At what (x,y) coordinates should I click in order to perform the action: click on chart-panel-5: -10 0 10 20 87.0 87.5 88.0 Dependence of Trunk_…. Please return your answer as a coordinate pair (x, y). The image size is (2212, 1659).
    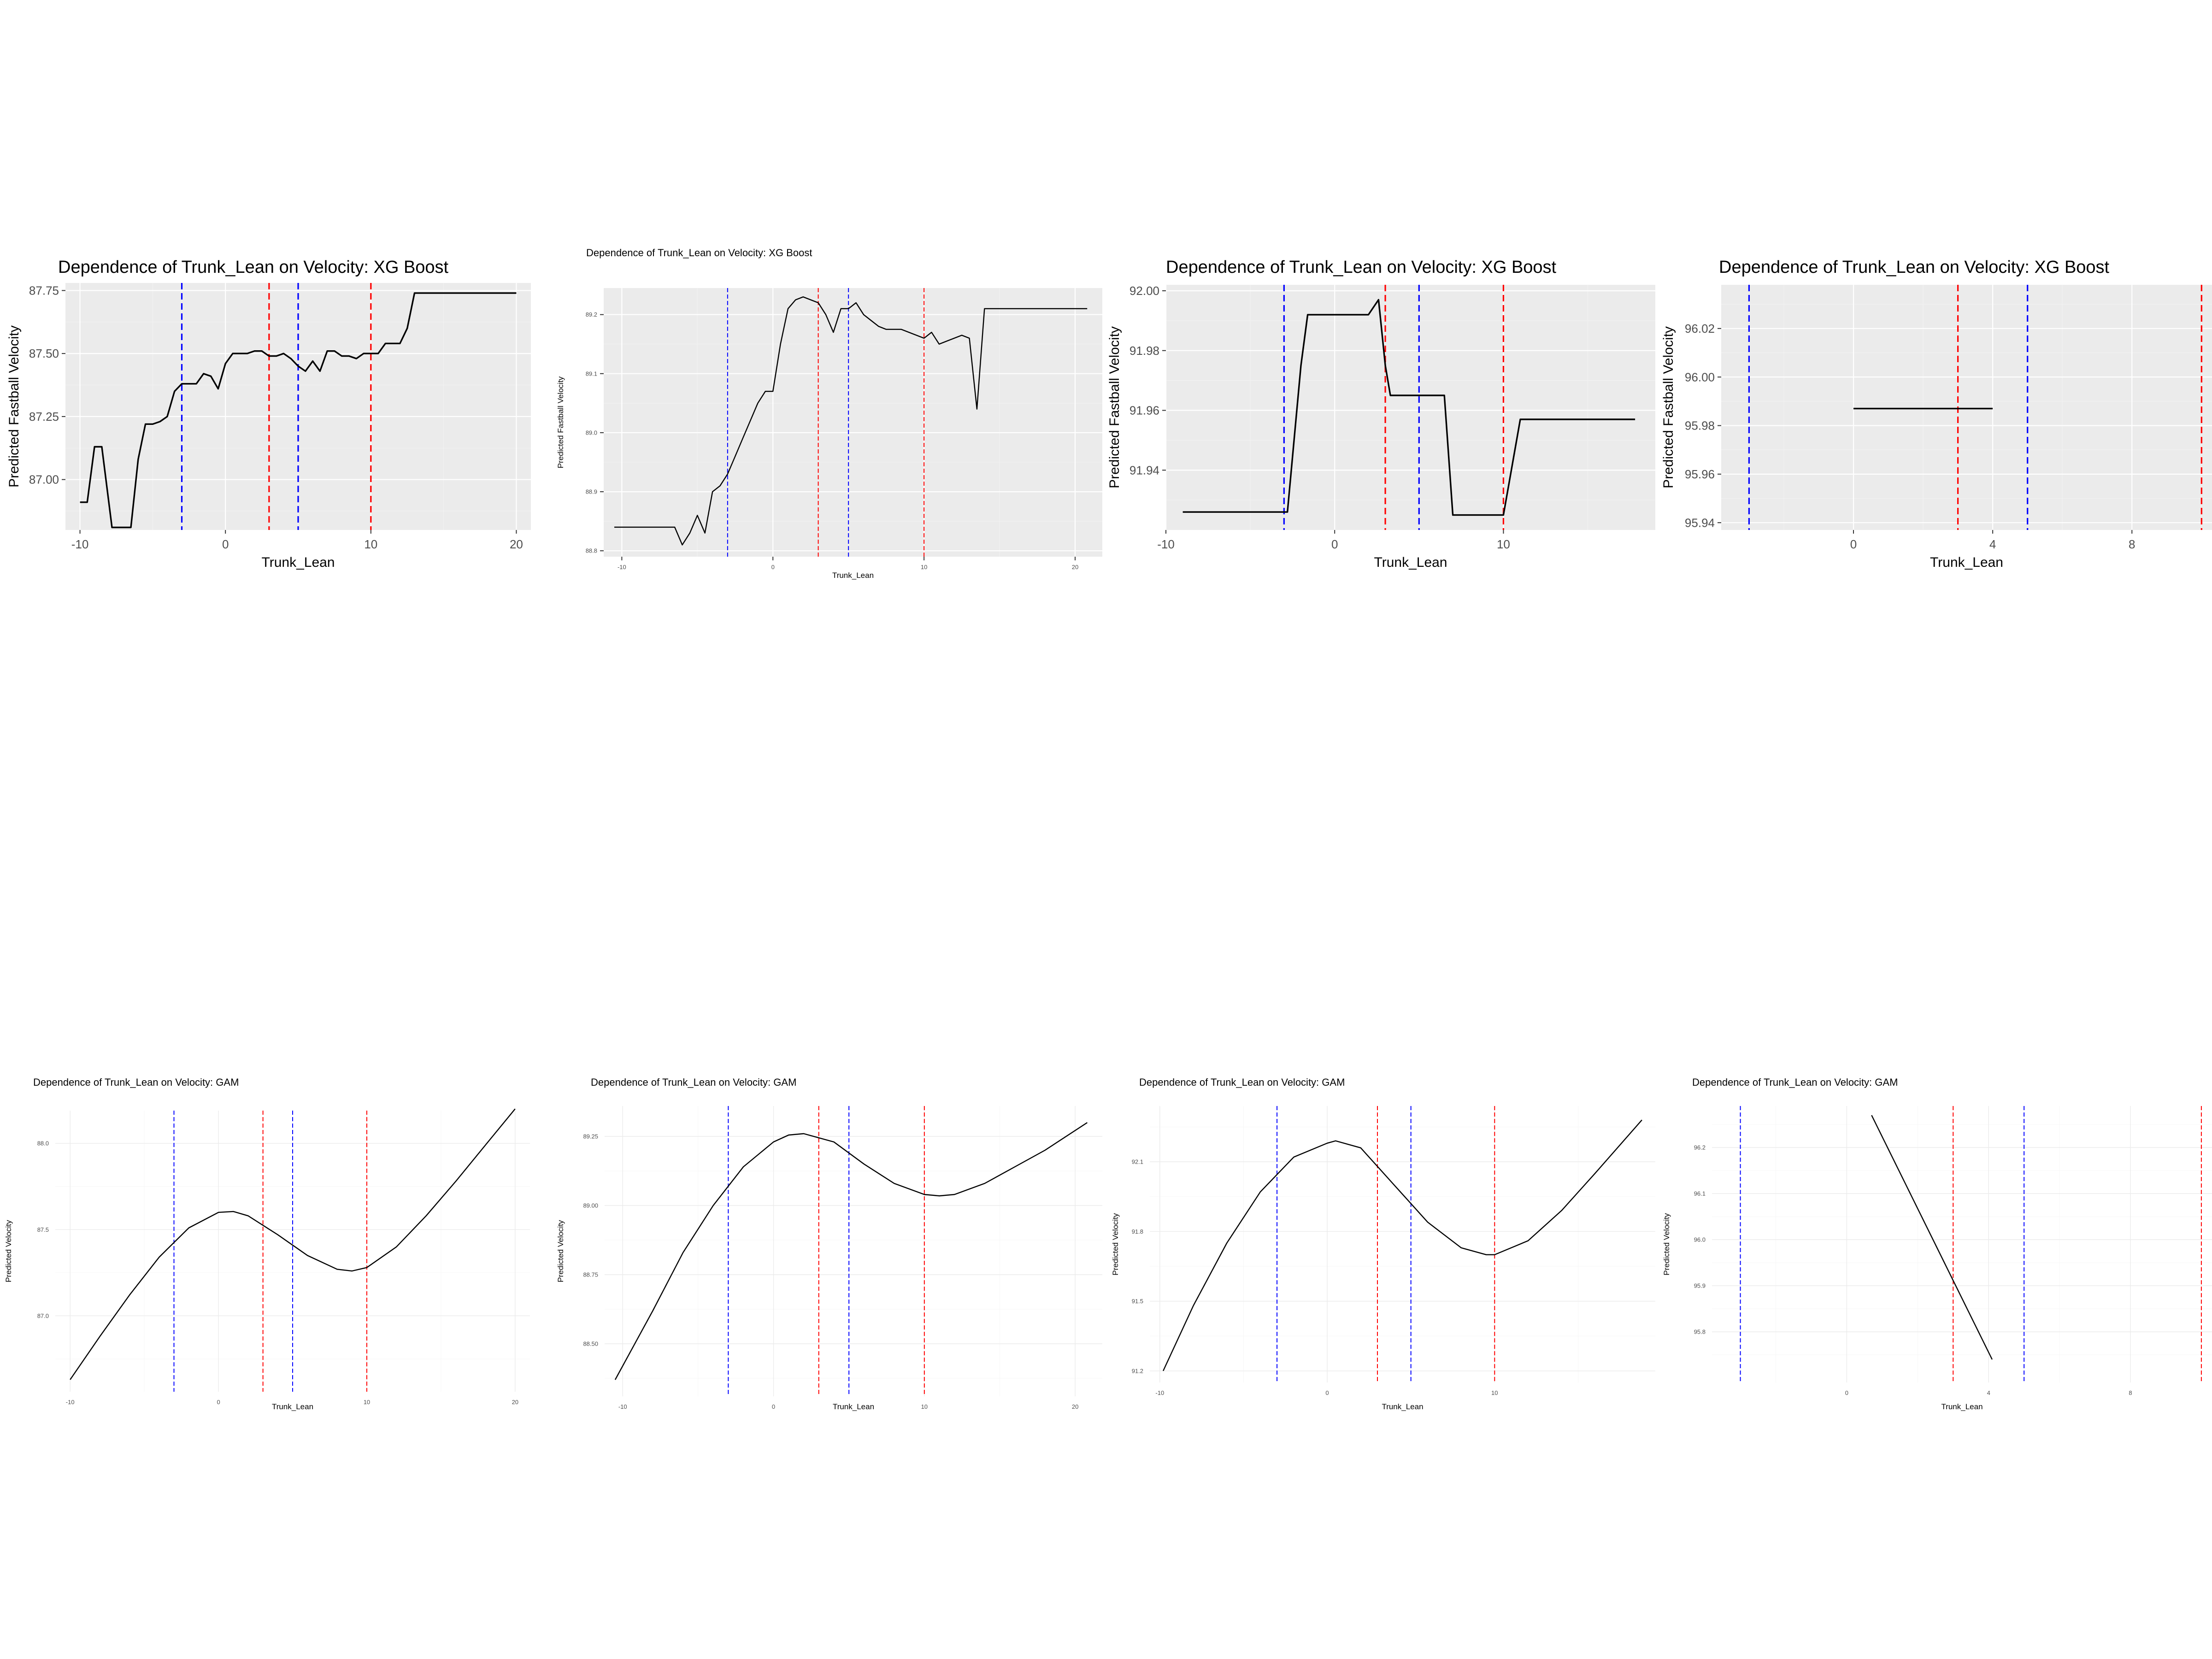
    Looking at the image, I should click on (267, 1244).